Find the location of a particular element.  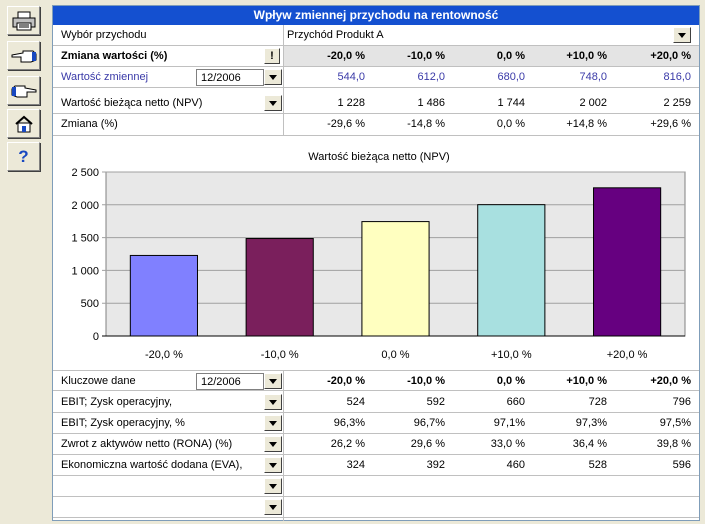

help-button: ? is located at coordinates (23, 156).